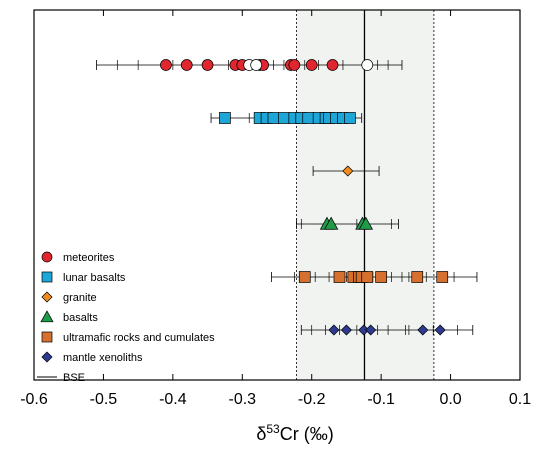 Image resolution: width=539 pixels, height=452 pixels. I want to click on legend-item-bse: BSE, so click(61, 378).